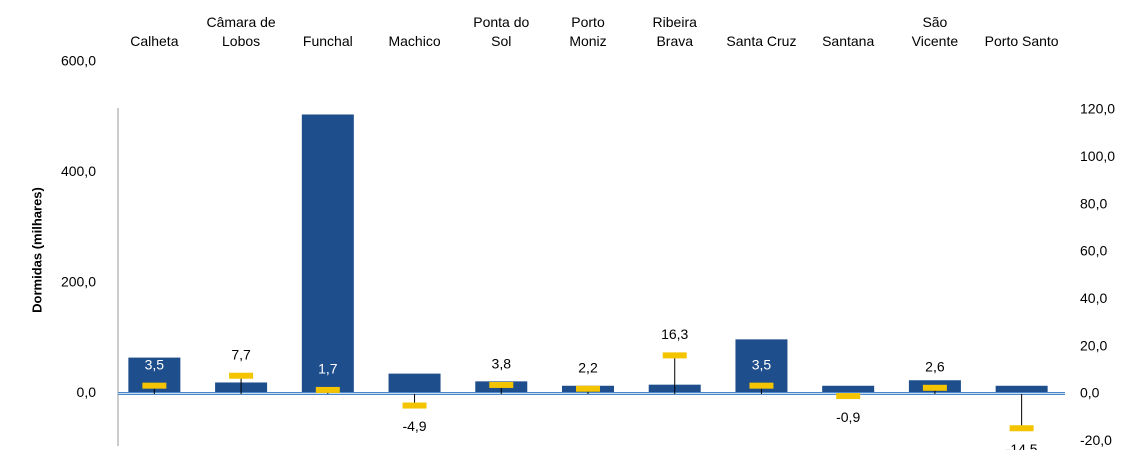 This screenshot has height=450, width=1123. What do you see at coordinates (501, 31) in the screenshot?
I see `x-tick-label: Ponta do Sol` at bounding box center [501, 31].